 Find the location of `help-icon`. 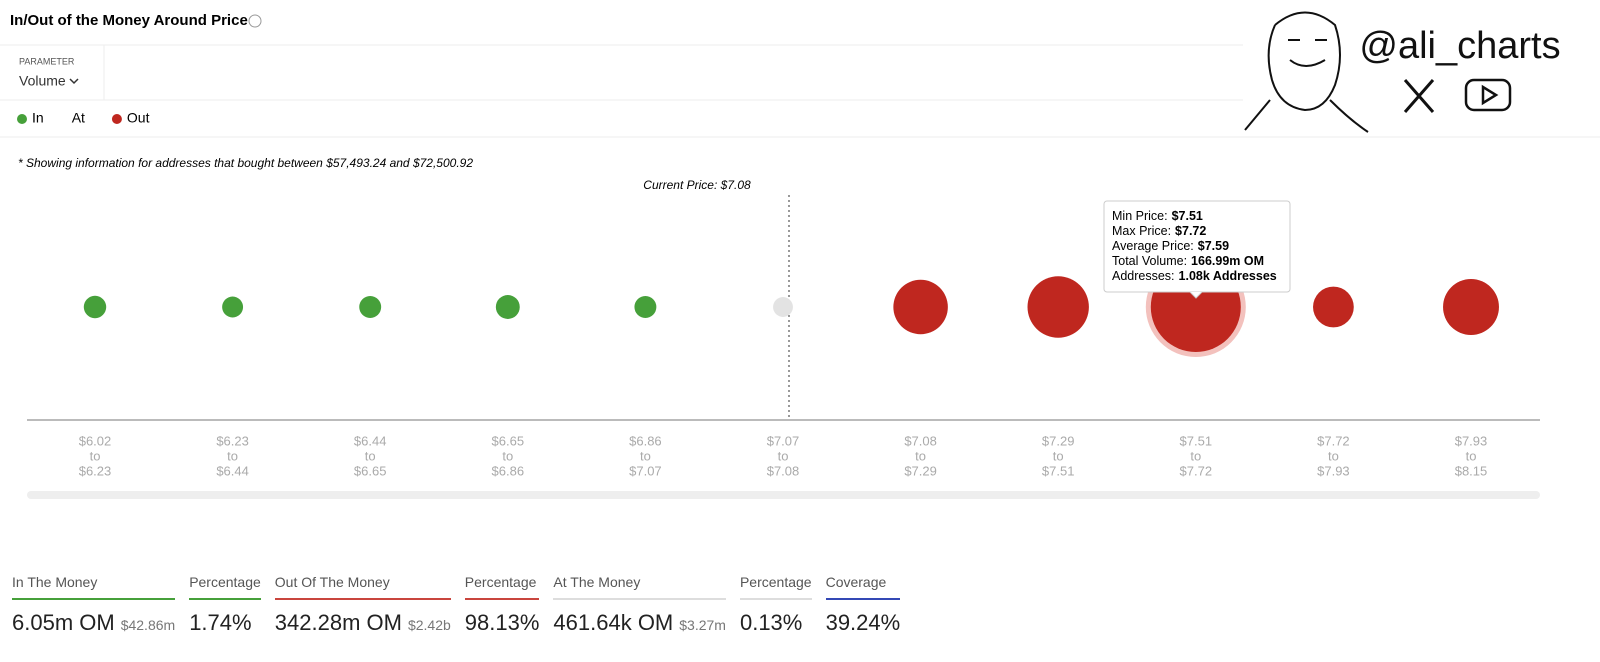

help-icon is located at coordinates (255, 21).